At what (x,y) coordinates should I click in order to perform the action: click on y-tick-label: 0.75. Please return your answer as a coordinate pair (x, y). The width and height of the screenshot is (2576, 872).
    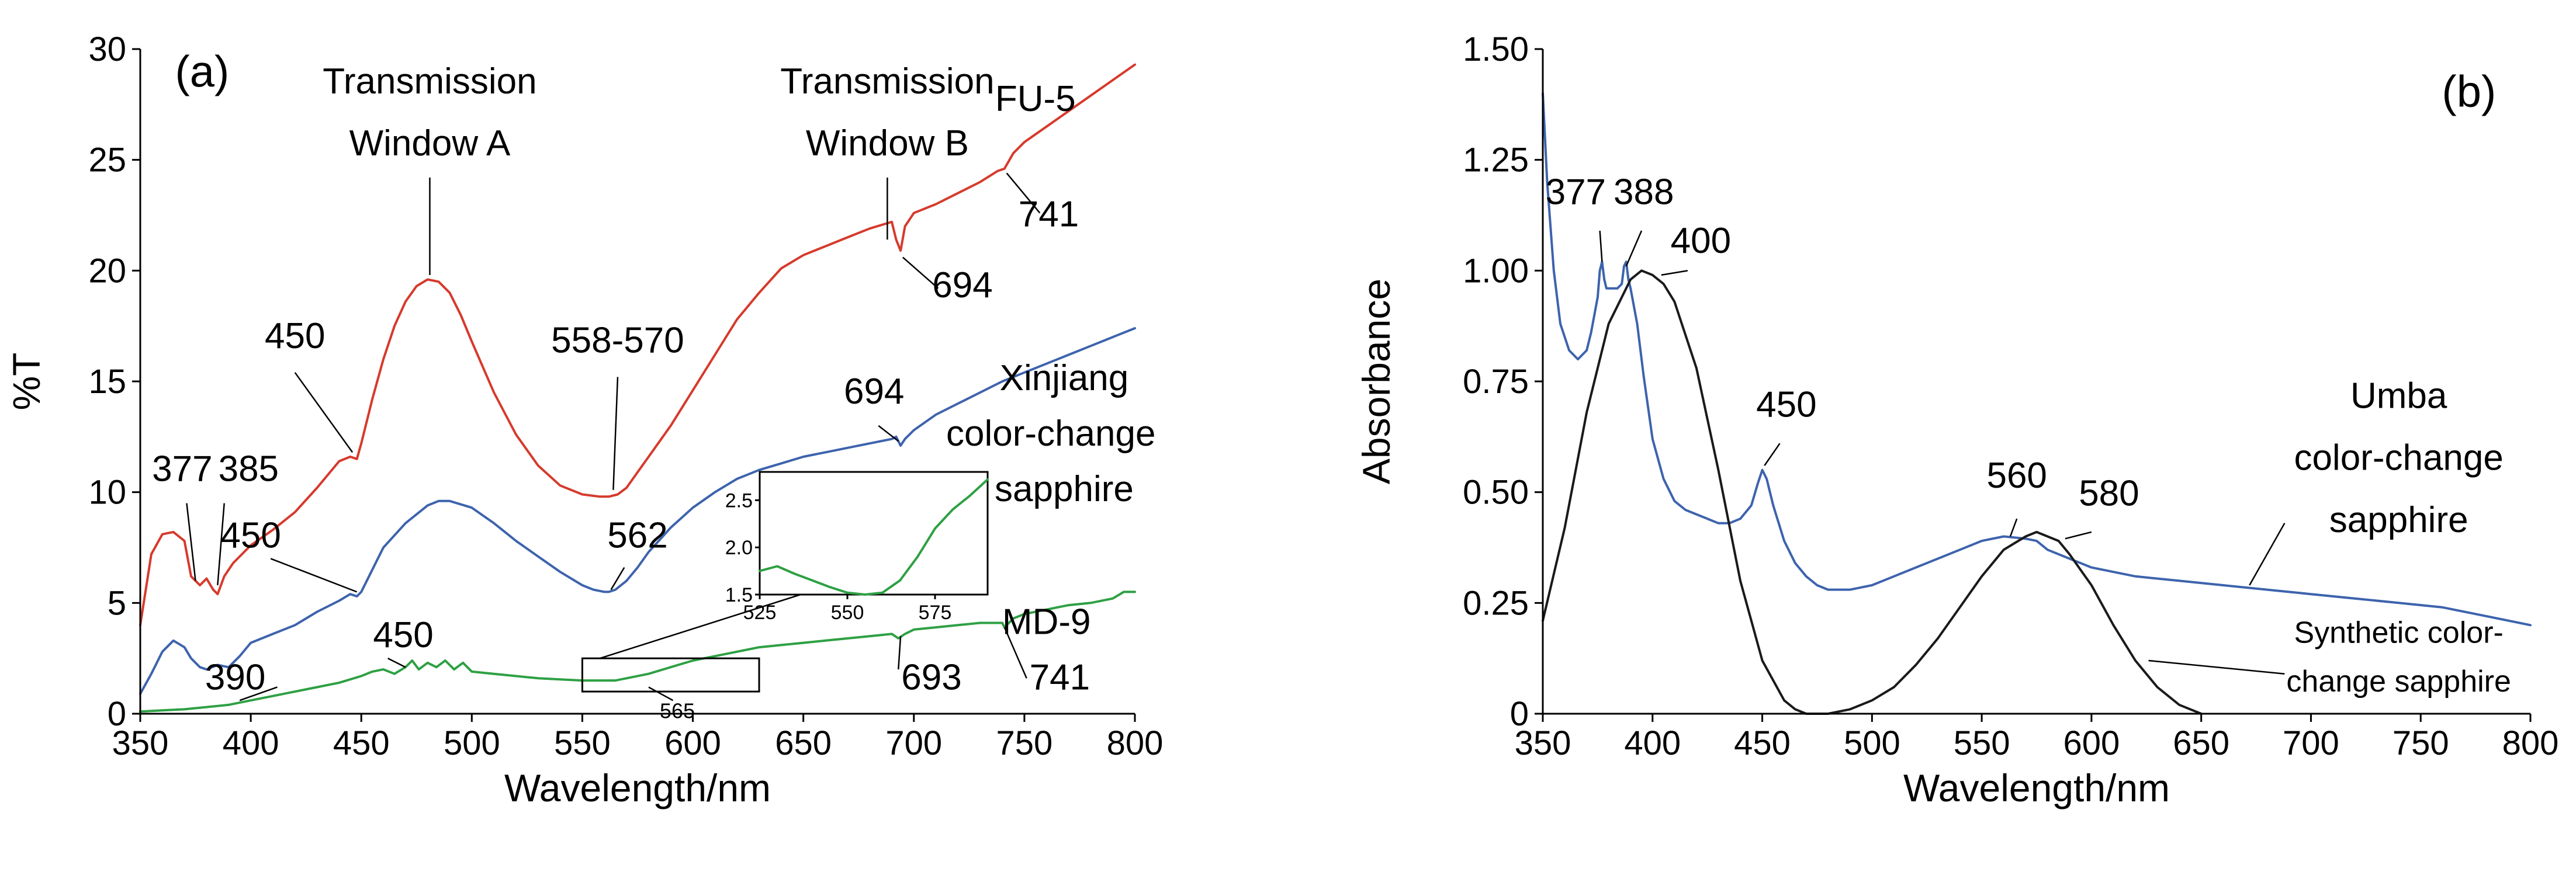
    Looking at the image, I should click on (1496, 382).